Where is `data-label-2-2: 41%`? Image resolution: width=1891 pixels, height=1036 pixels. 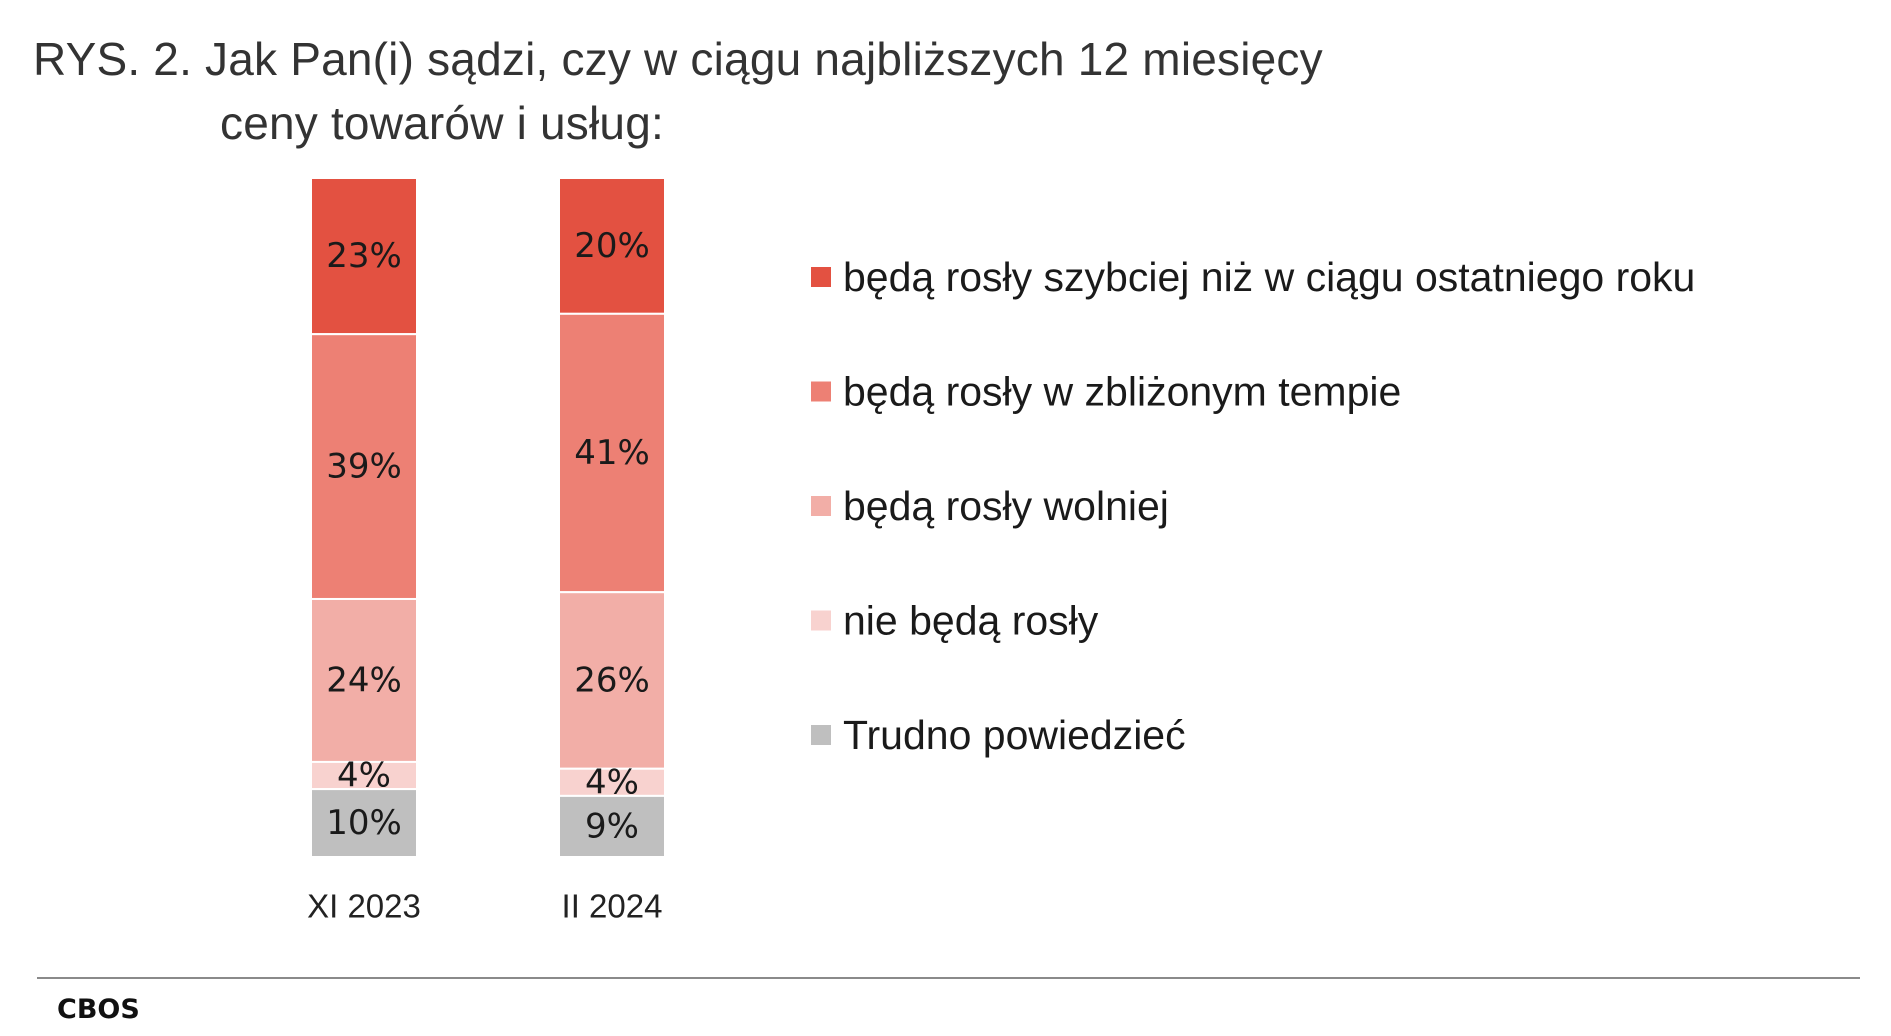
data-label-2-2: 41% is located at coordinates (612, 453).